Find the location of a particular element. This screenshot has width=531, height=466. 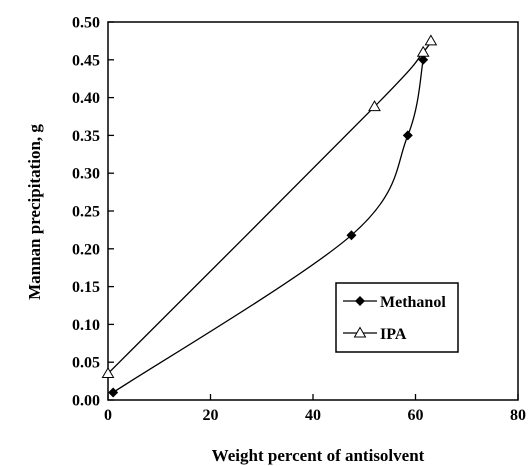

x-axis-title: Weight percent of antisolvent is located at coordinates (318, 455).